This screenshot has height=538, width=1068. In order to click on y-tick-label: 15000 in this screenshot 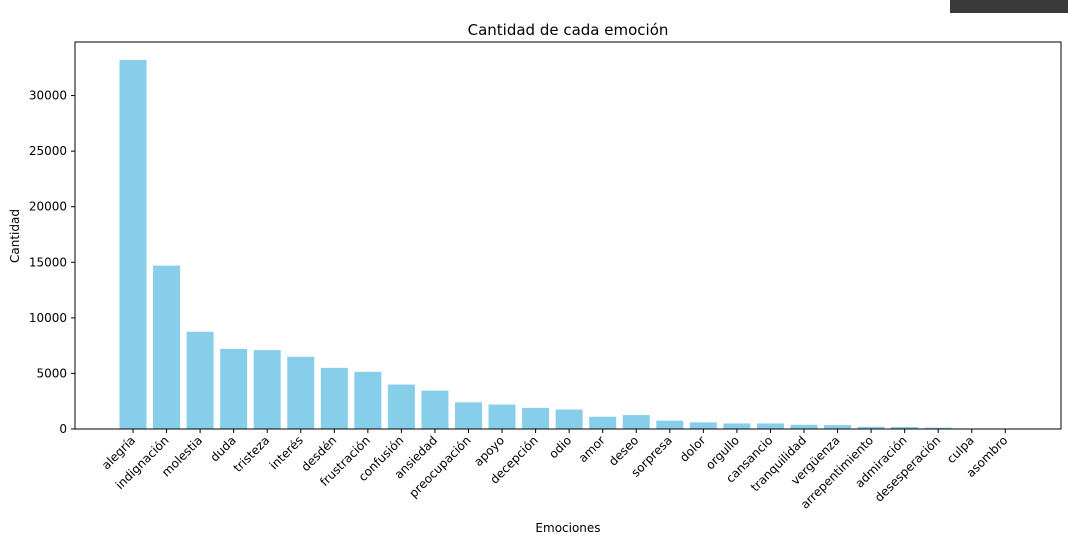, I will do `click(48, 262)`.